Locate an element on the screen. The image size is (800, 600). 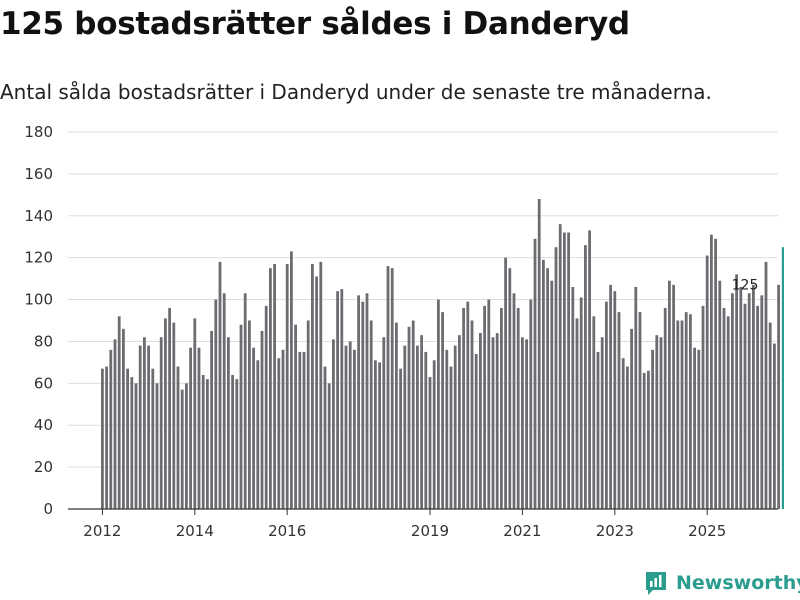
y-tick-label: 0 is located at coordinates (48, 509).